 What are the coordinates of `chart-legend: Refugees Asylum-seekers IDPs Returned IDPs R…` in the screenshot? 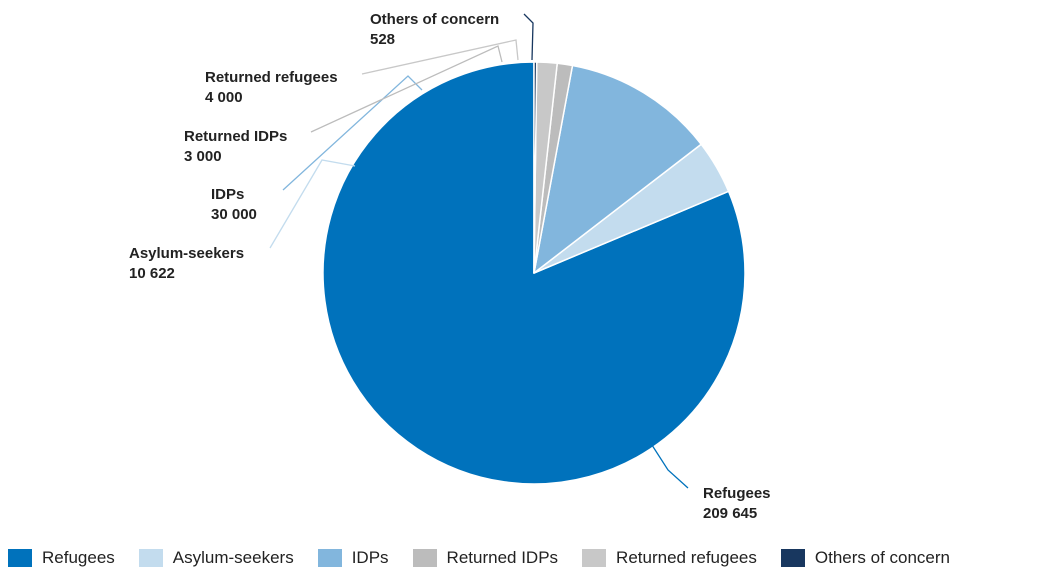 It's located at (479, 558).